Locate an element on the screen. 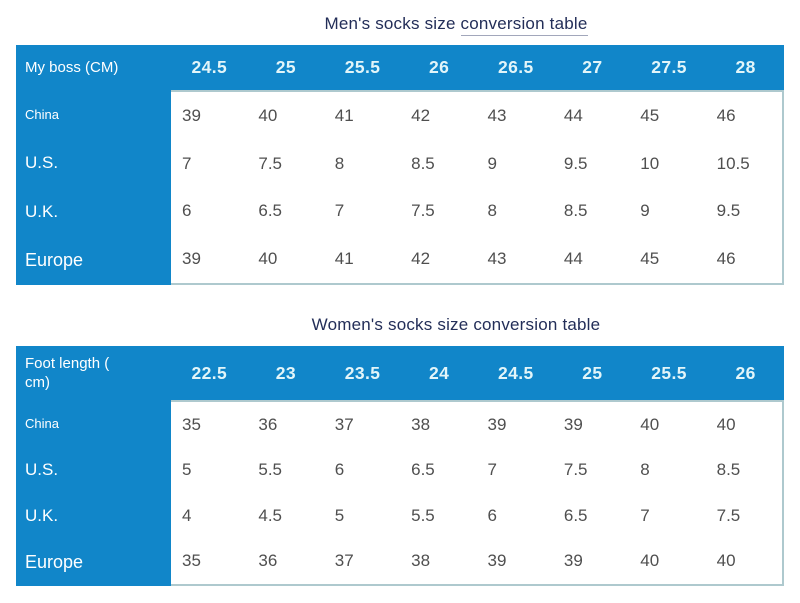 The height and width of the screenshot is (603, 800). table-title-underline-text: conversion table is located at coordinates (524, 25).